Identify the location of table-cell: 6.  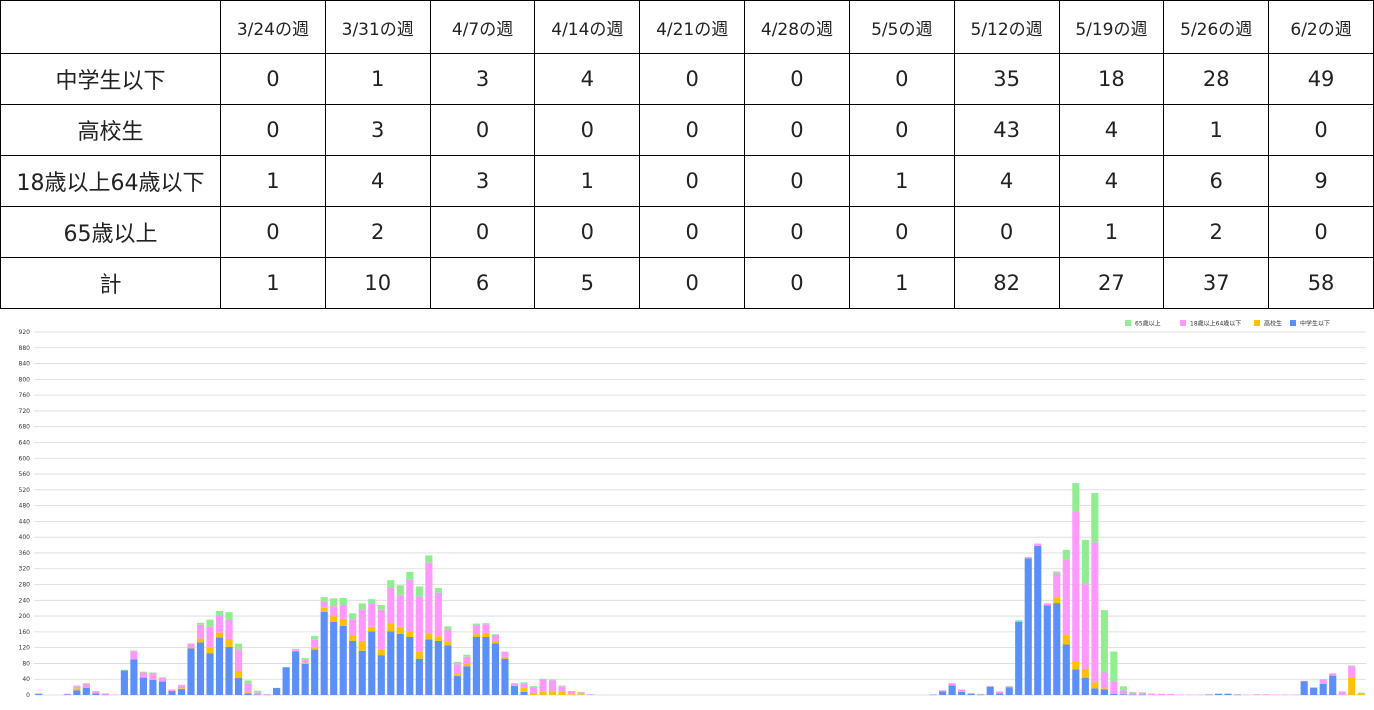
(1216, 181).